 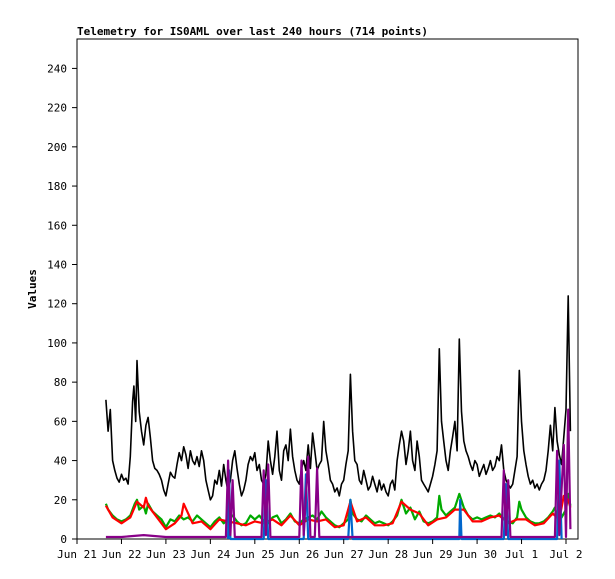 I want to click on x-tick-label: Jun 27, so click(x=344, y=554).